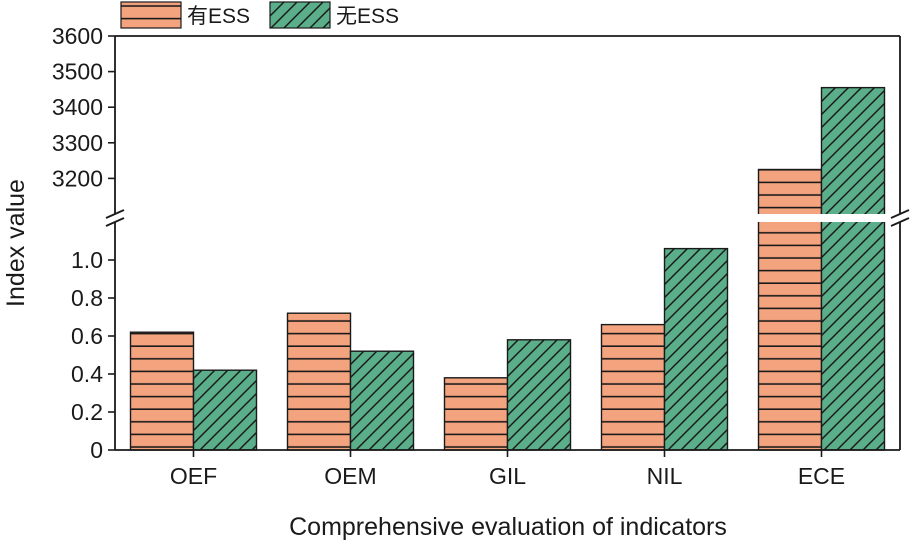 The image size is (911, 544). What do you see at coordinates (319, 381) in the screenshot?
I see `bar-oem-series1` at bounding box center [319, 381].